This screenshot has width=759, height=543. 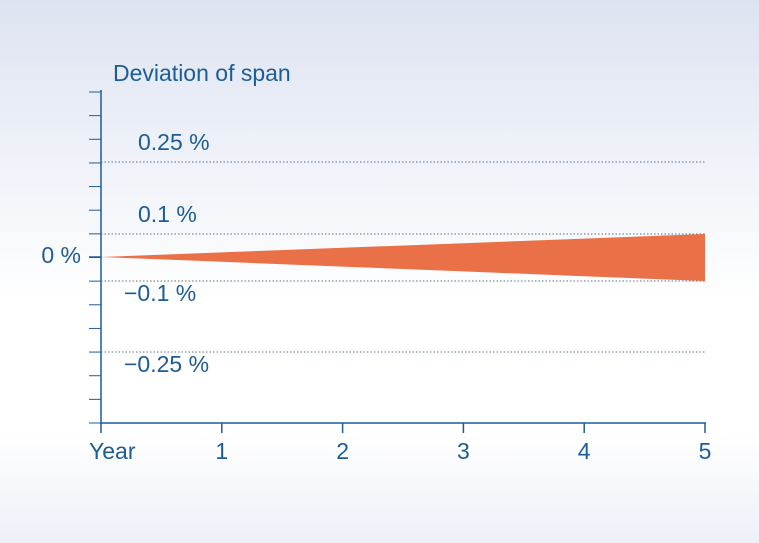 I want to click on chart-title: Deviation of span, so click(x=202, y=73).